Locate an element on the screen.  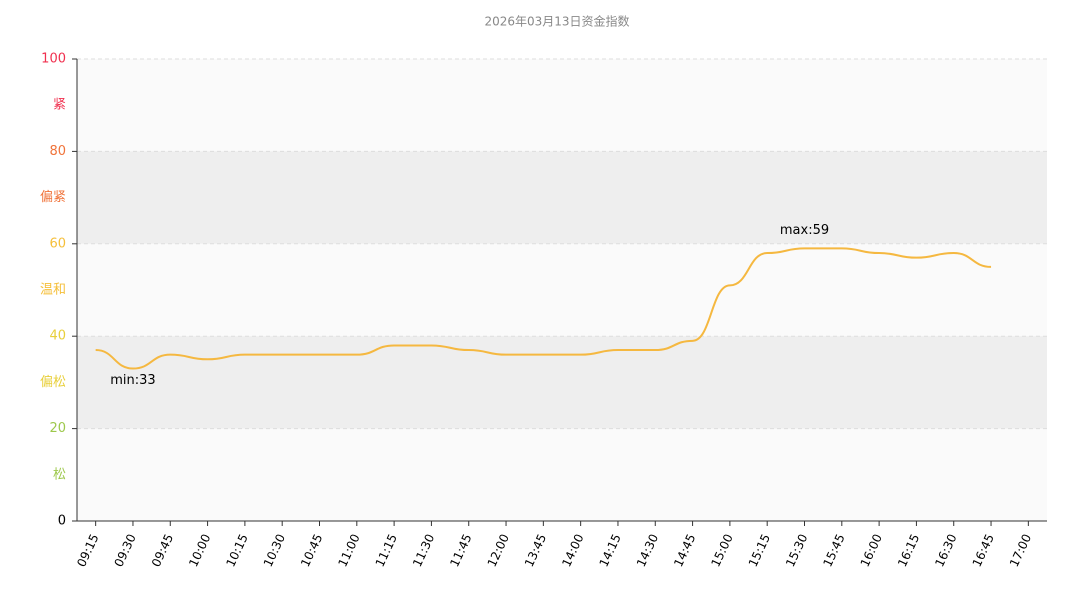
x-tick-label: 14:15 is located at coordinates (610, 550).